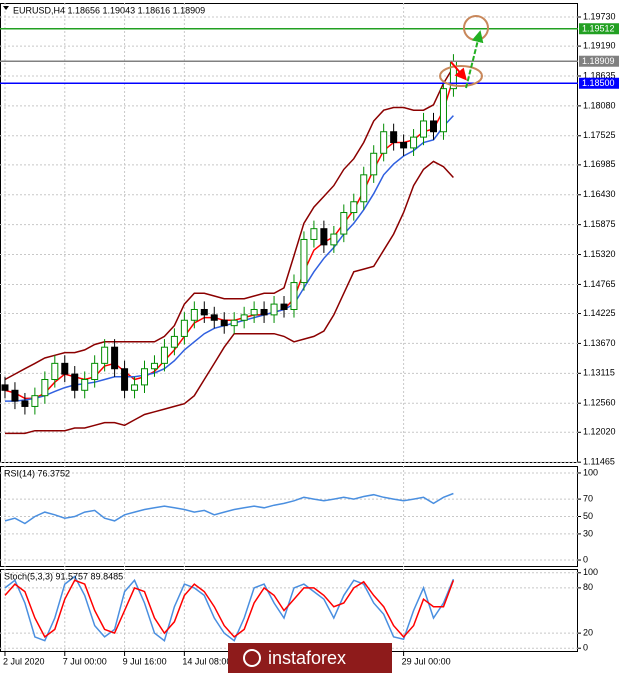 The width and height of the screenshot is (620, 673). Describe the element at coordinates (252, 658) in the screenshot. I see `logo-icon` at that location.